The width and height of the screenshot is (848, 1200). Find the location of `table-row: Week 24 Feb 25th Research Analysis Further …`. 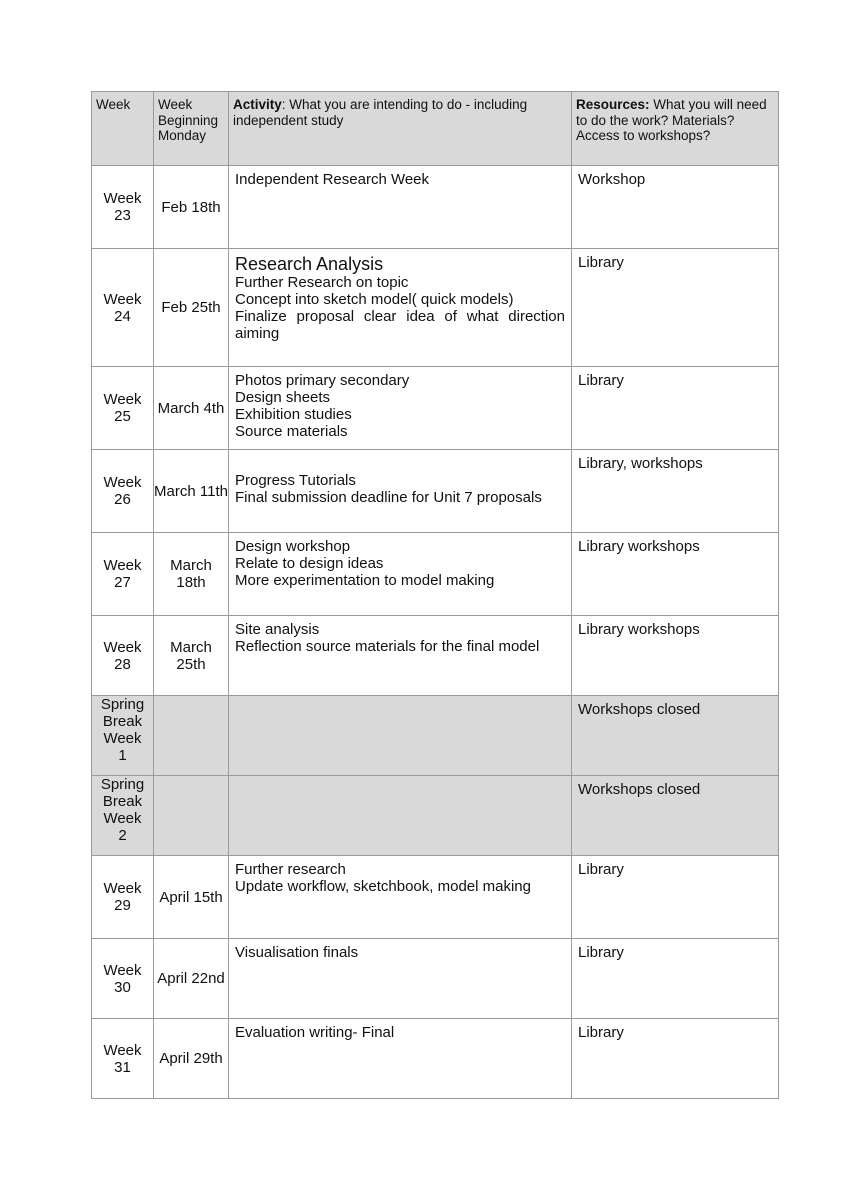

table-row: Week 24 Feb 25th Research Analysis Further … is located at coordinates (435, 307).